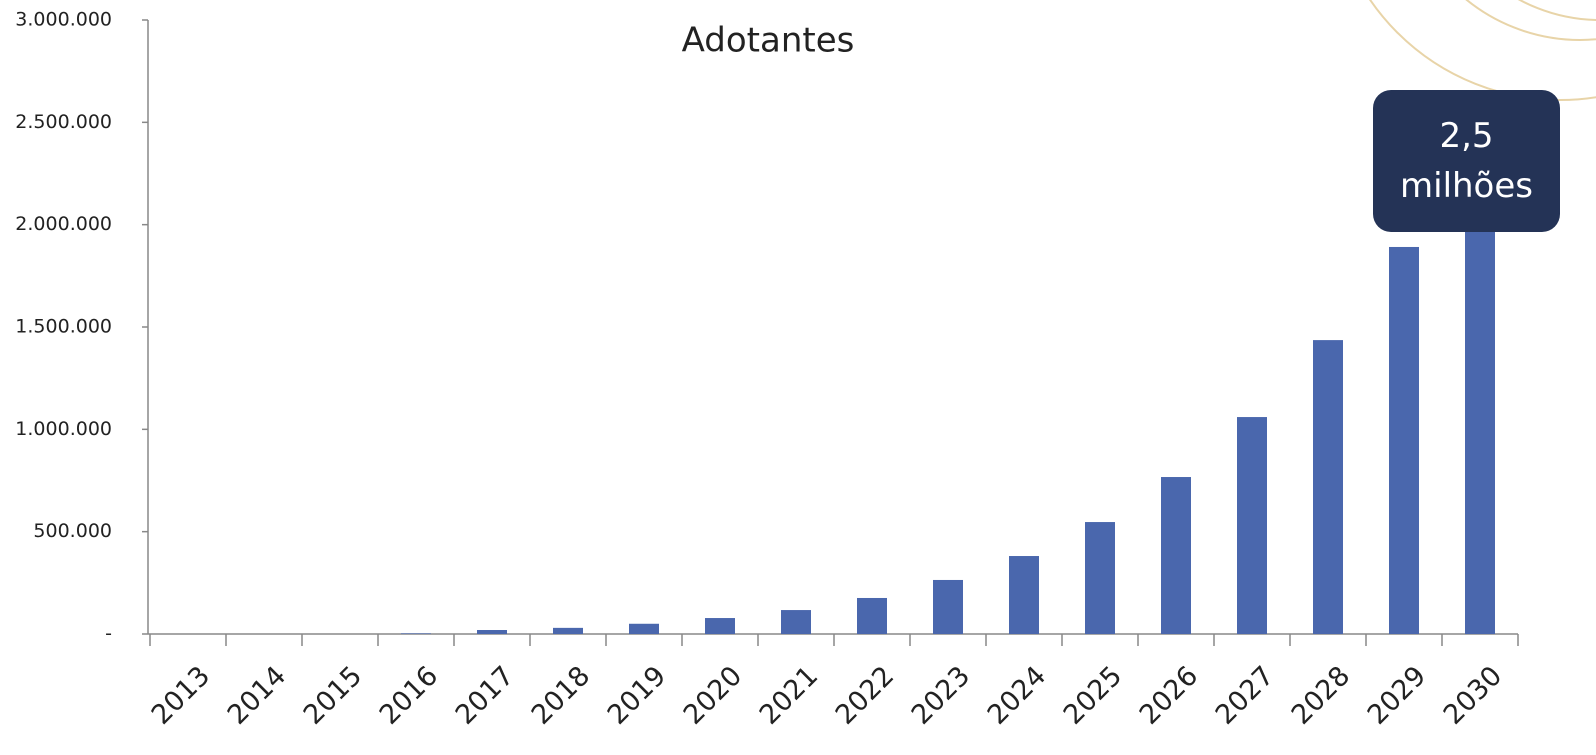  Describe the element at coordinates (409, 695) in the screenshot. I see `x-tick-label: 2016` at that location.